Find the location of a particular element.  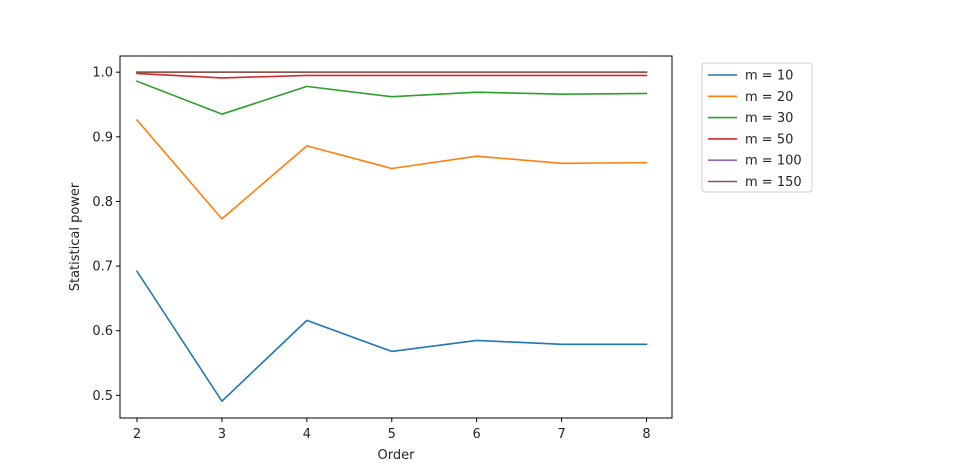

x-axis-label: Order is located at coordinates (397, 455).